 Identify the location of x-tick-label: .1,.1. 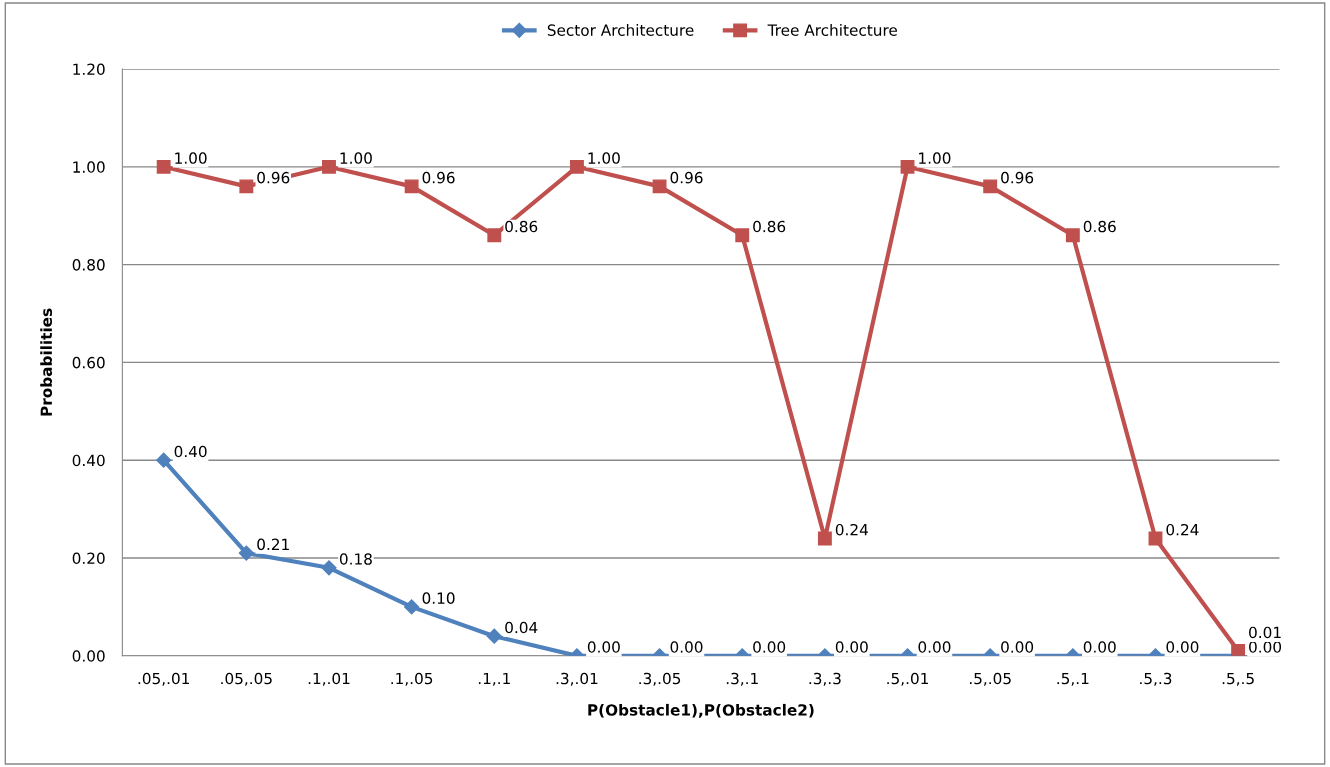
(494, 679).